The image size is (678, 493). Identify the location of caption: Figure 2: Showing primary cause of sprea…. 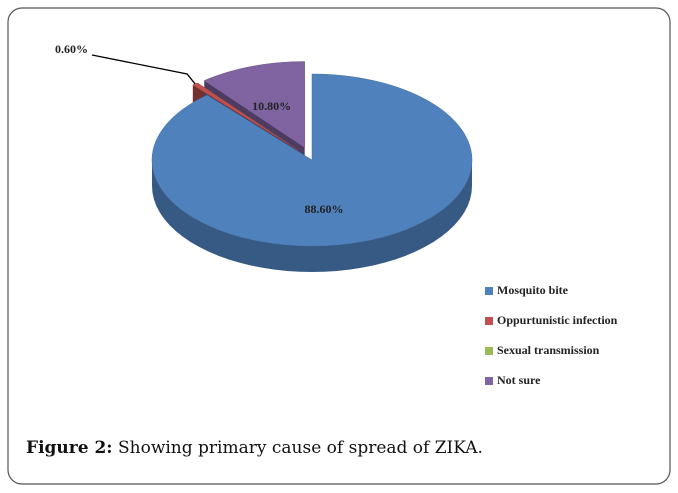
(254, 448).